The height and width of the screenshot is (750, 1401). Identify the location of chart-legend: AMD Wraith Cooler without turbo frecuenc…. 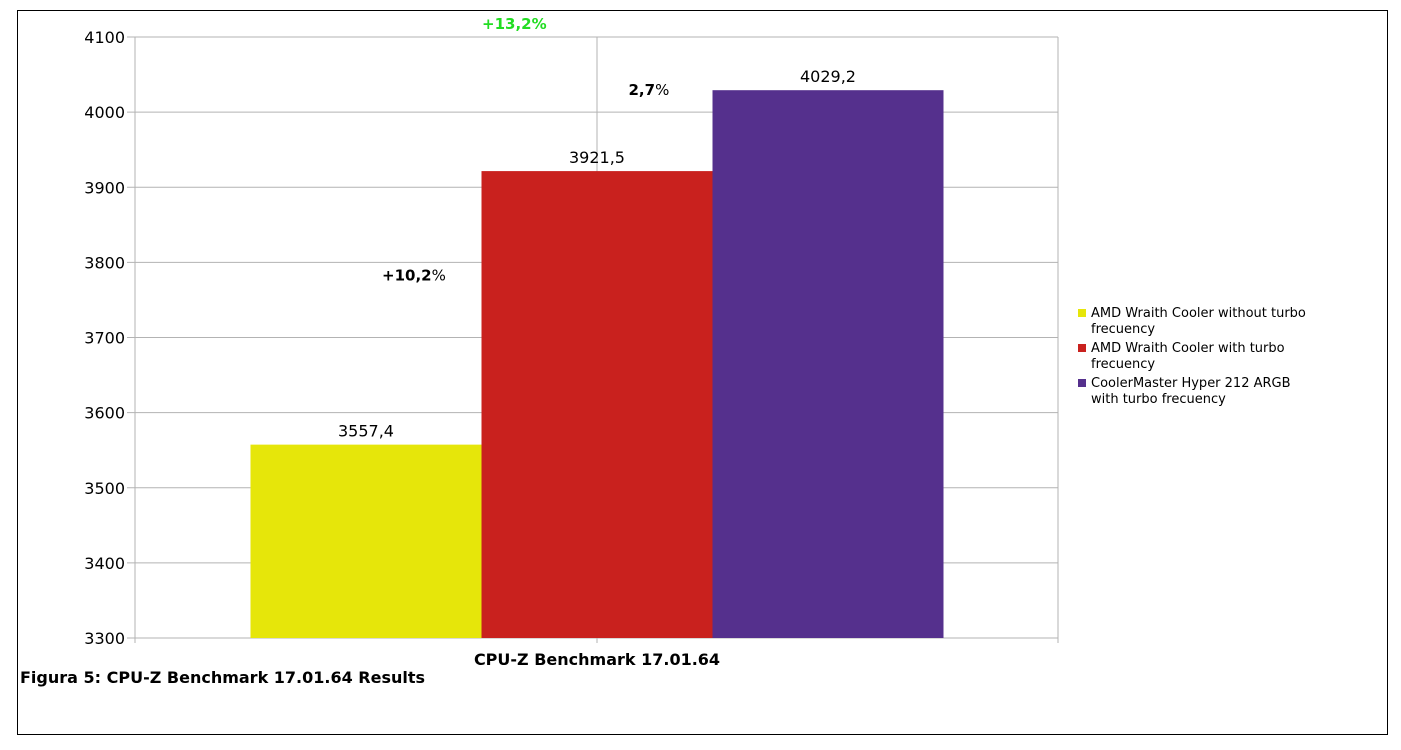
(1193, 358).